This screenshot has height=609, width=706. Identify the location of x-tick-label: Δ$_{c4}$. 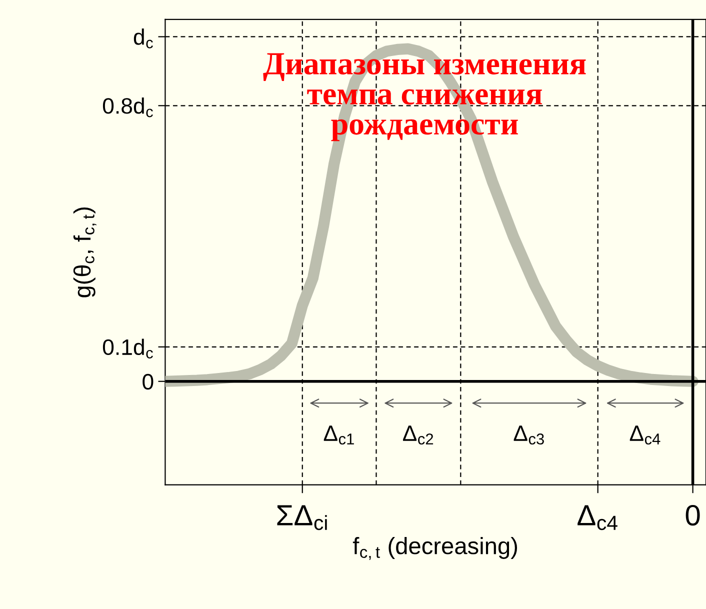
(598, 517).